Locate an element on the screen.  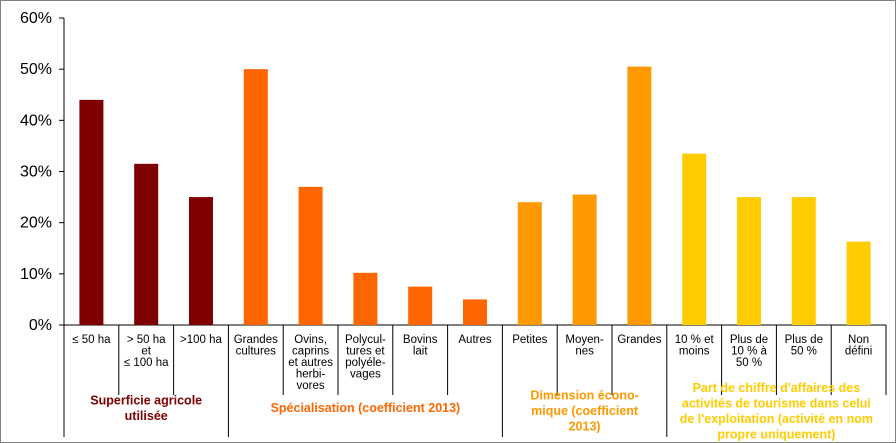
category-label: Non is located at coordinates (858, 340).